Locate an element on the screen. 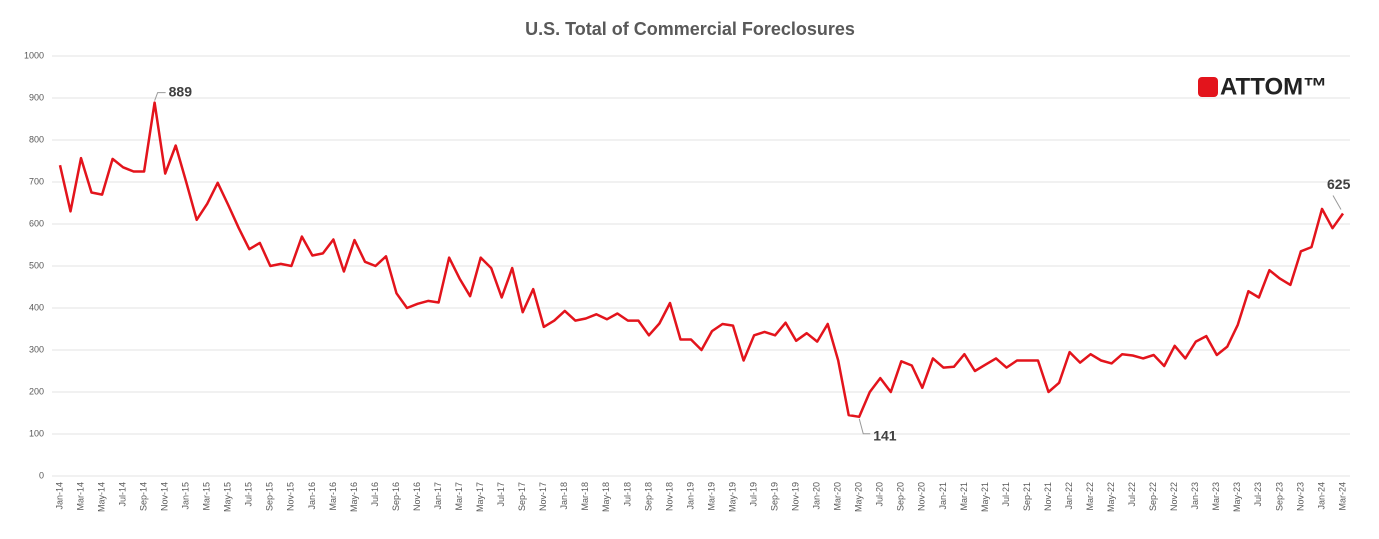 Image resolution: width=1379 pixels, height=539 pixels. data-label: 141 is located at coordinates (885, 435).